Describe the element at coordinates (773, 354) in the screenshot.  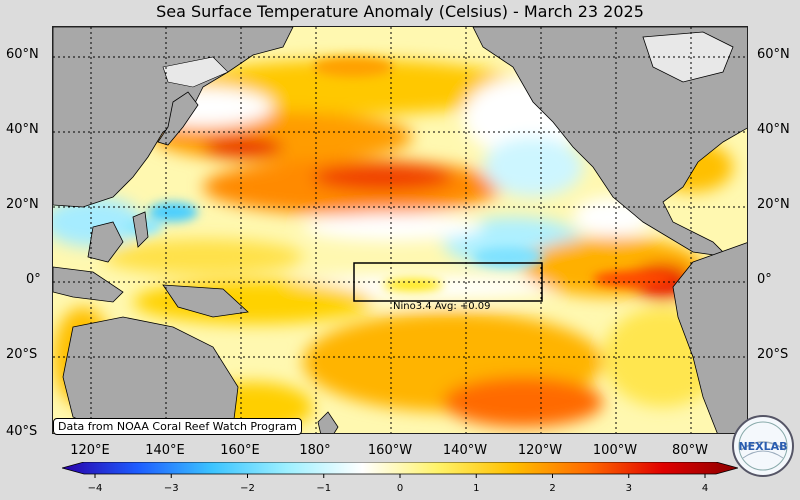
I see `lat-label-right: 20°S` at that location.